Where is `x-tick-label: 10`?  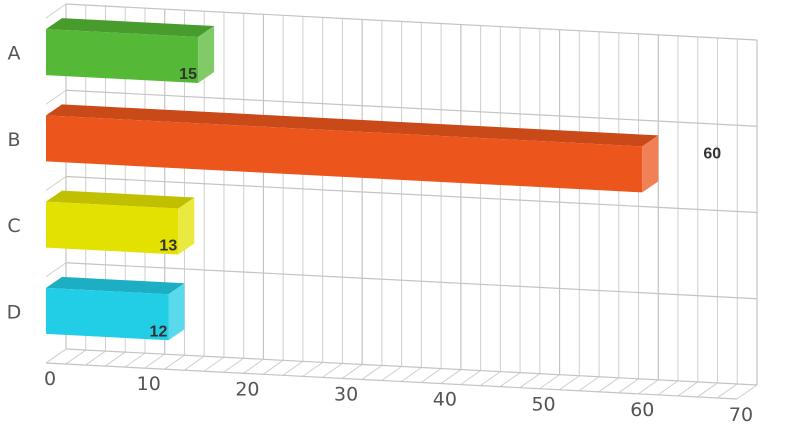
x-tick-label: 10 is located at coordinates (149, 384).